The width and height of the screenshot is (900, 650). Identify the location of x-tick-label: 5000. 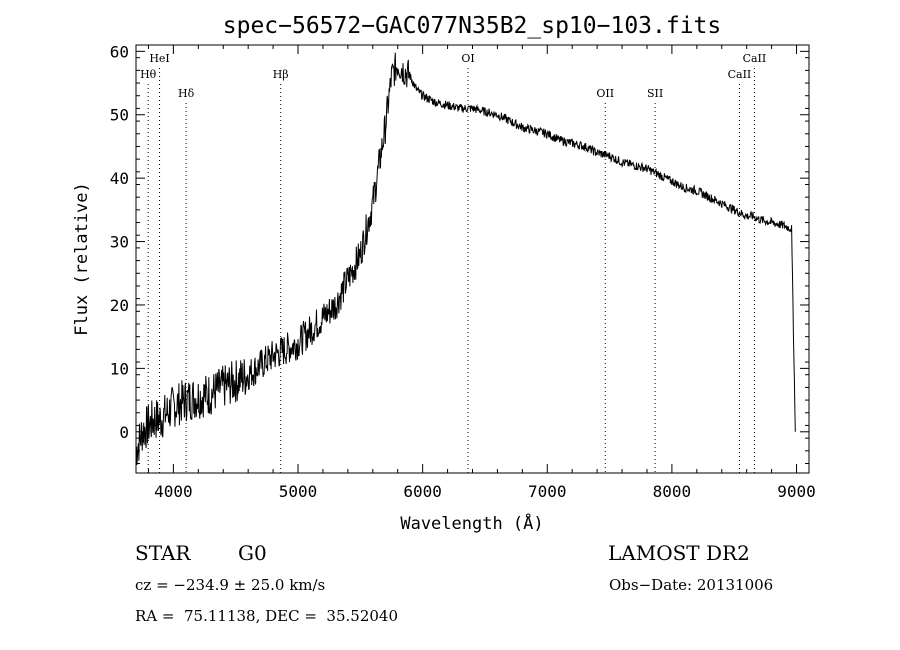
(298, 491).